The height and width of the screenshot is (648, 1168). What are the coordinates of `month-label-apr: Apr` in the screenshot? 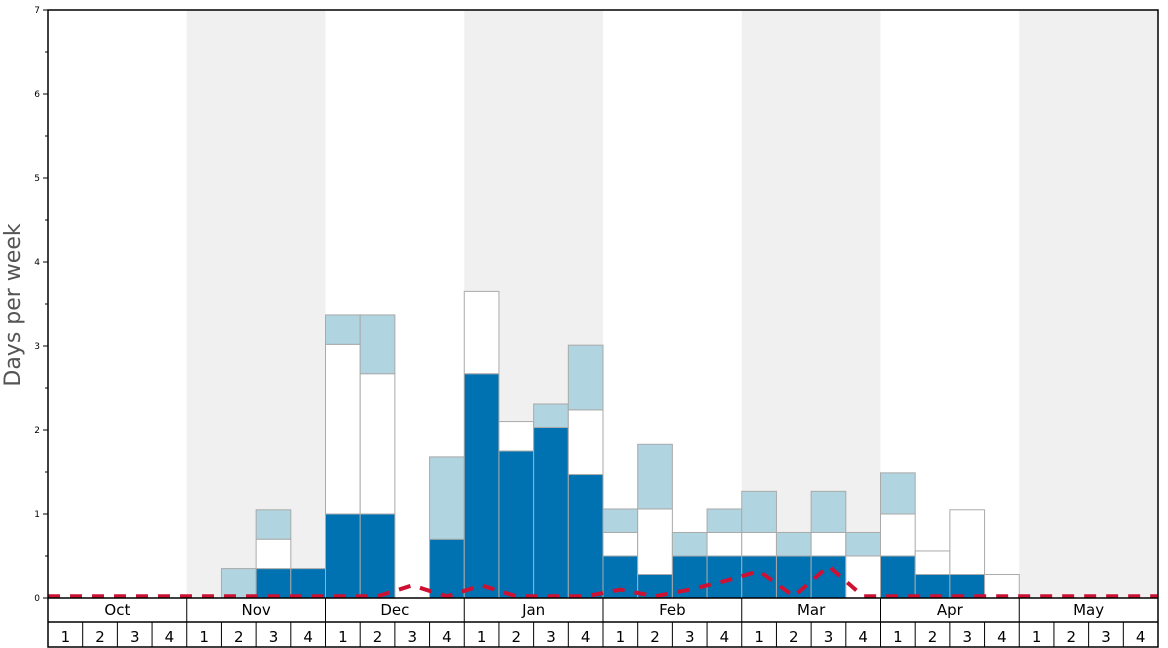 It's located at (950, 610).